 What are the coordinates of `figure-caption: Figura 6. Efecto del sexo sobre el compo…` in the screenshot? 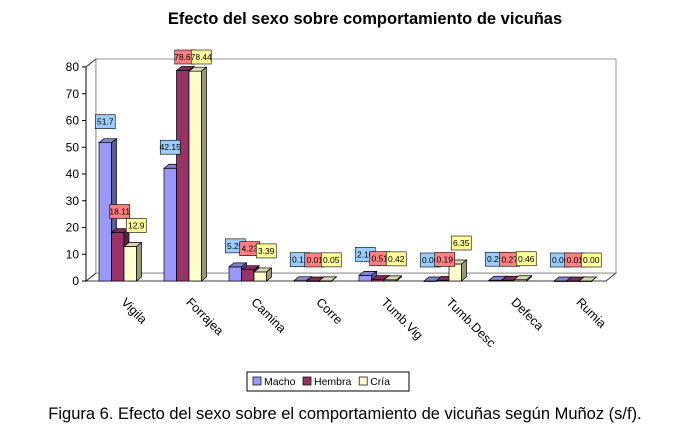 It's located at (345, 414).